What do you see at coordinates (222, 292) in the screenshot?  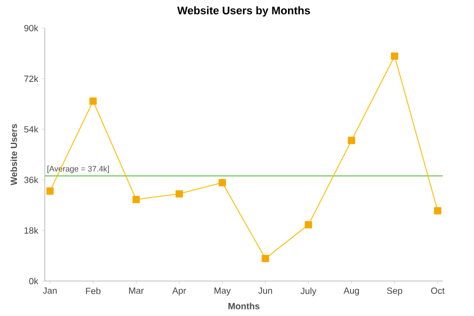 I see `x-tick-label: May` at bounding box center [222, 292].